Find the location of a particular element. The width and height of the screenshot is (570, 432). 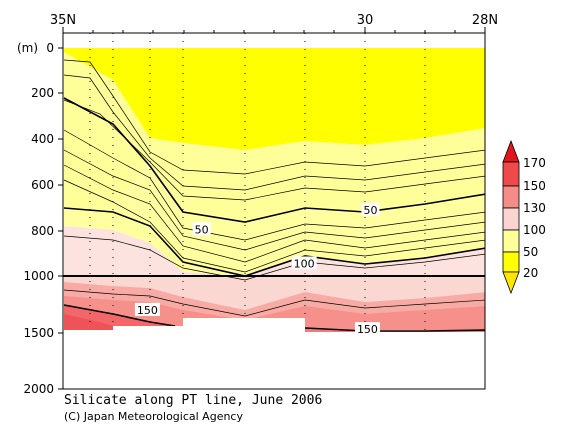

contour-label-150-4: 150 is located at coordinates (367, 329).